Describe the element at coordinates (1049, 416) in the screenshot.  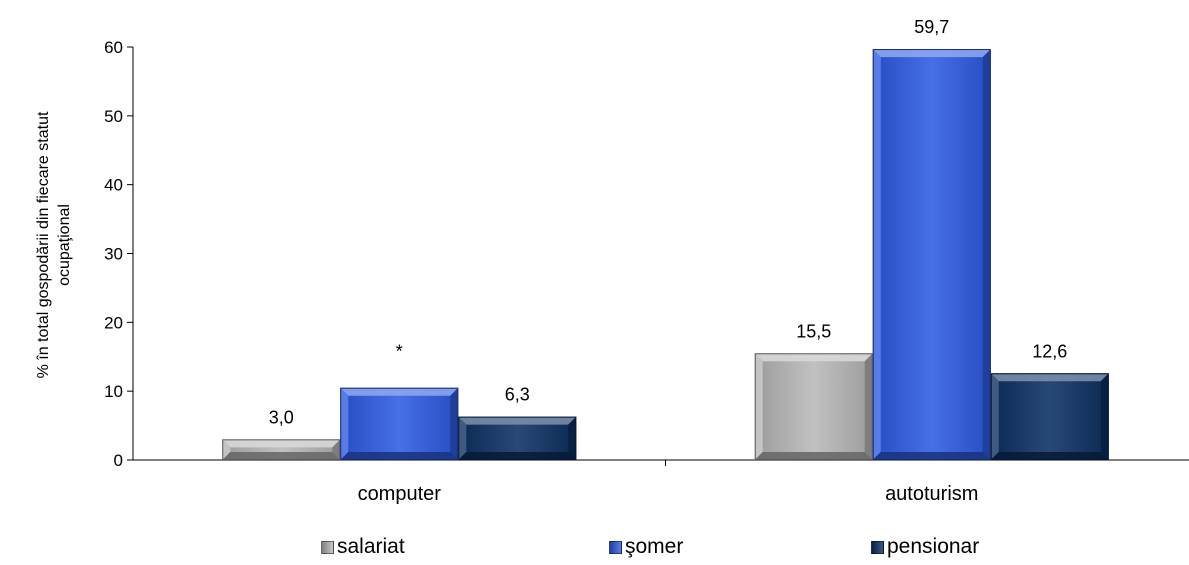
I see `bar-pensionar-autoturism` at that location.